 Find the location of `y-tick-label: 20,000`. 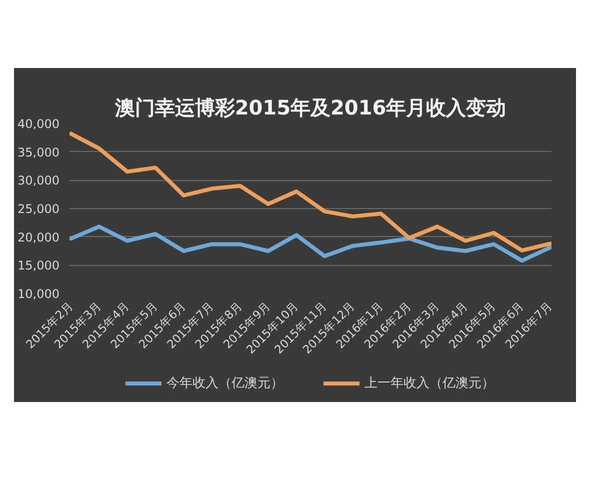

y-tick-label: 20,000 is located at coordinates (39, 237).